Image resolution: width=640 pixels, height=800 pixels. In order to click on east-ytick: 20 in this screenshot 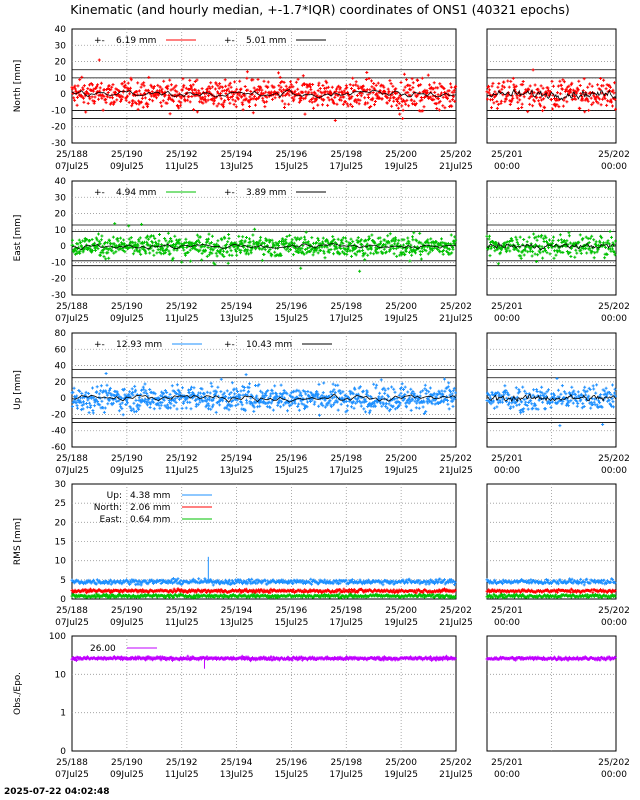, I will do `click(61, 215)`.